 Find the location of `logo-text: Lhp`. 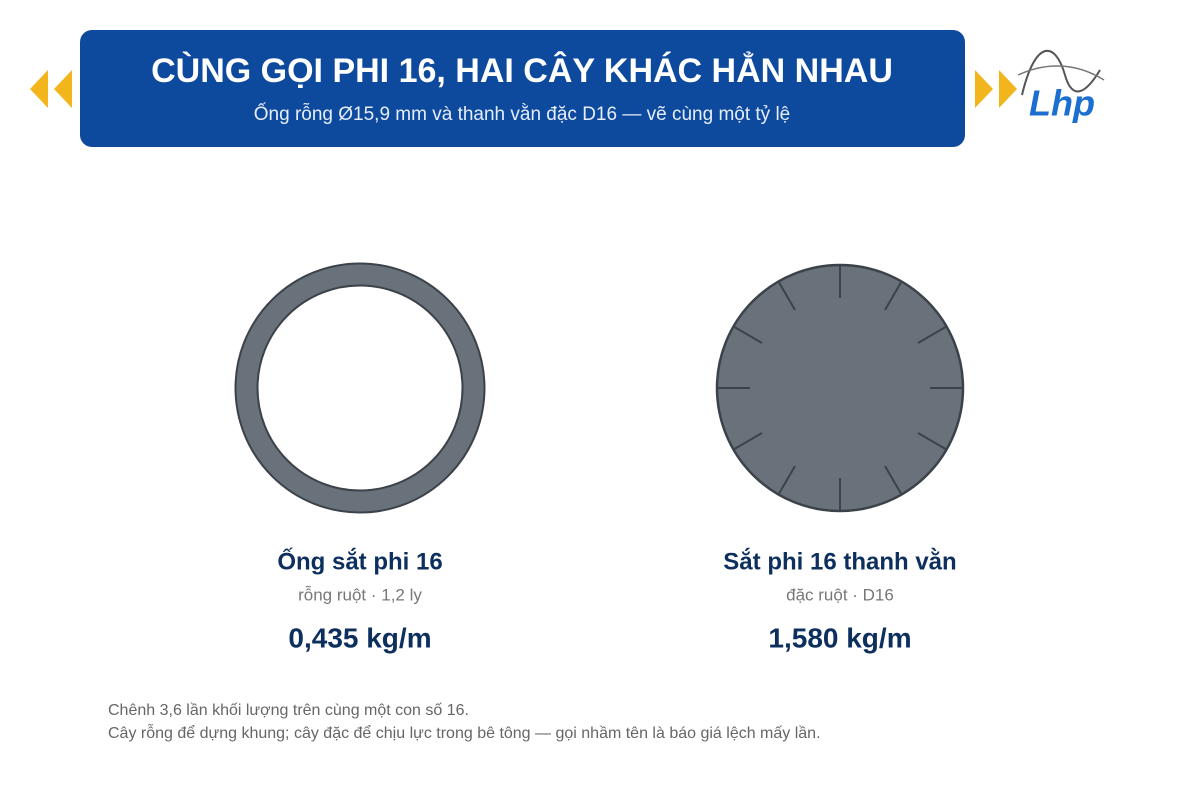

logo-text: Lhp is located at coordinates (1062, 103).